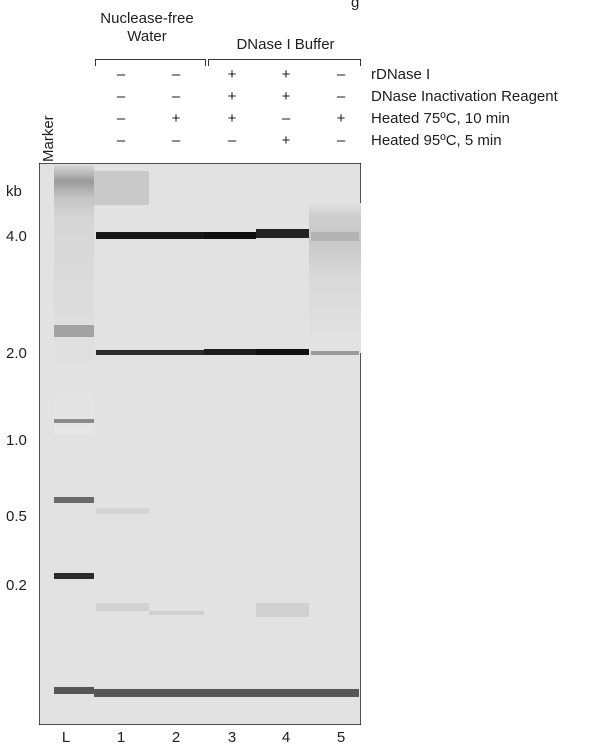 The height and width of the screenshot is (746, 595). What do you see at coordinates (16, 516) in the screenshot?
I see `size-tick-0-5: 0.5` at bounding box center [16, 516].